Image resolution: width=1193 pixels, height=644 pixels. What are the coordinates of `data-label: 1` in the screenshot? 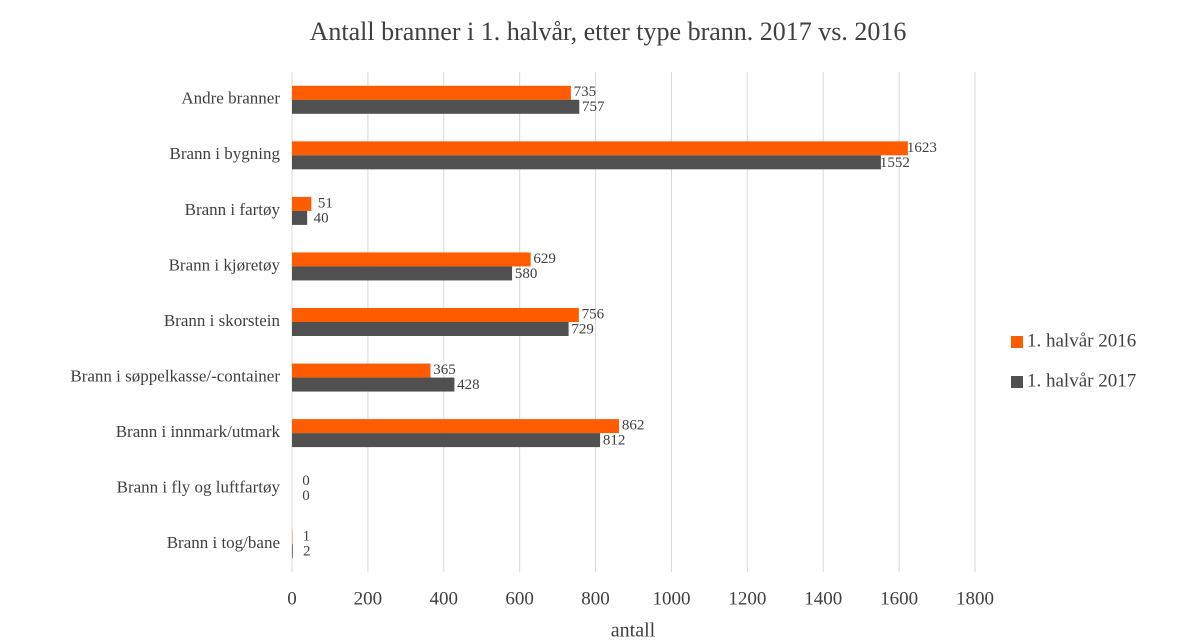 It's located at (307, 537).